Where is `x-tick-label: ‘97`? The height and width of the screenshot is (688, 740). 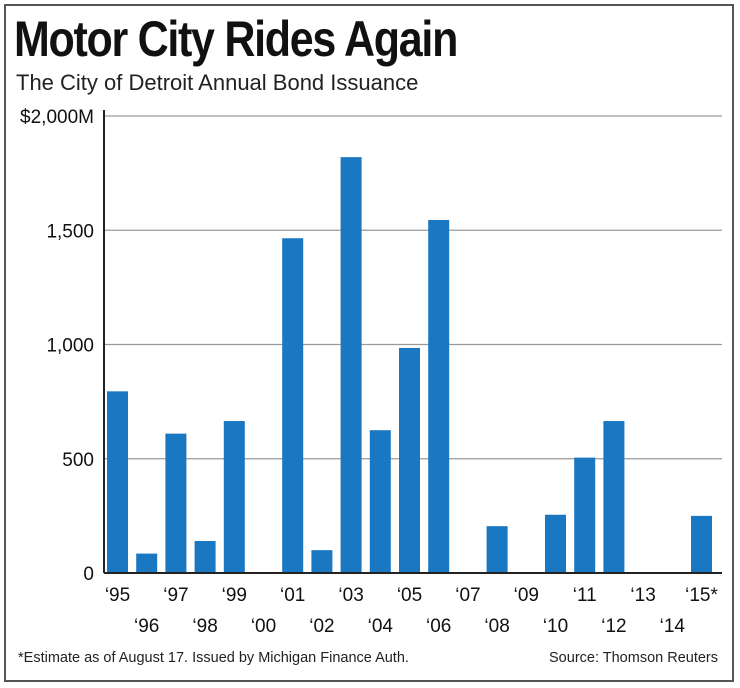 x-tick-label: ‘97 is located at coordinates (175, 595).